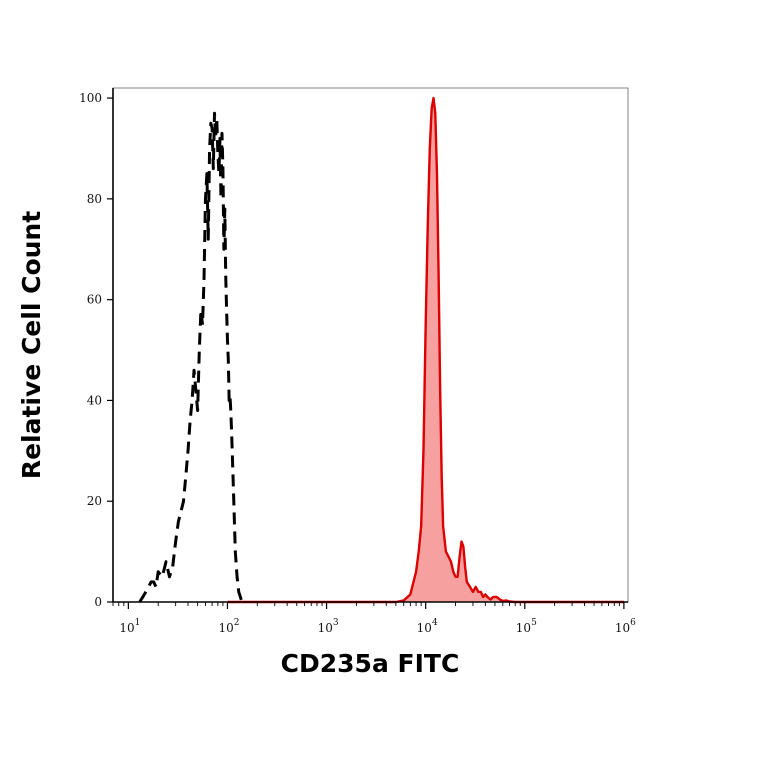 This screenshot has height=769, width=764. What do you see at coordinates (625, 626) in the screenshot?
I see `x-tick-label: 10⁶` at bounding box center [625, 626].